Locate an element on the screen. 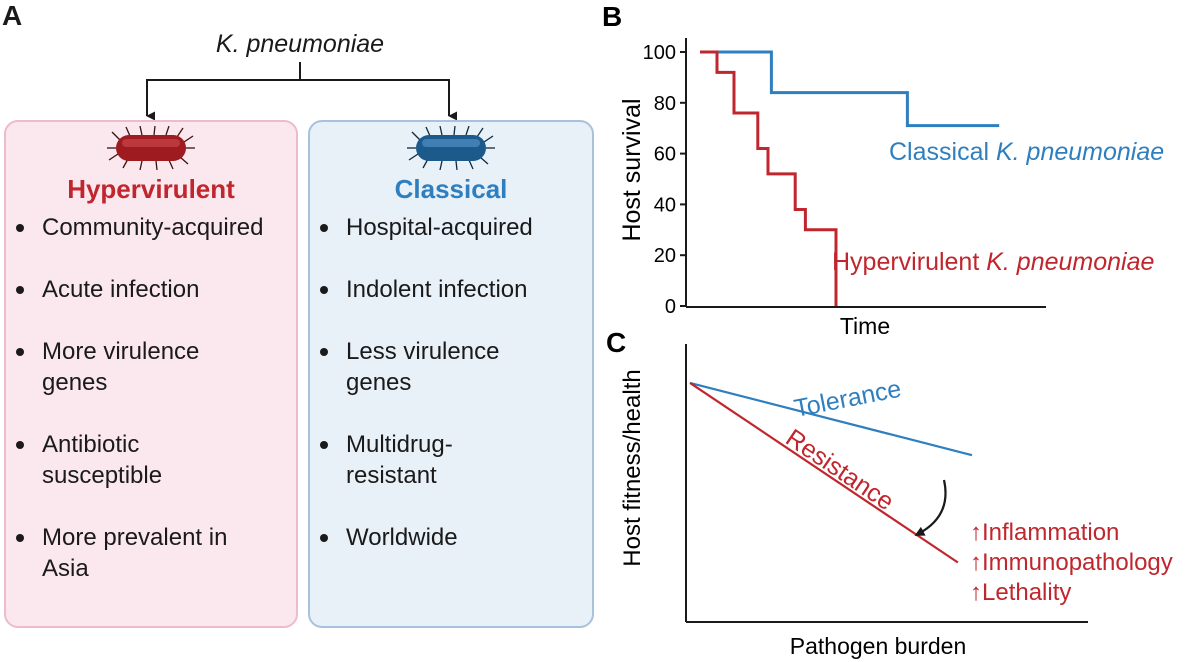 Image resolution: width=1200 pixels, height=662 pixels. list-item: Antibiotic susceptible is located at coordinates (109, 460).